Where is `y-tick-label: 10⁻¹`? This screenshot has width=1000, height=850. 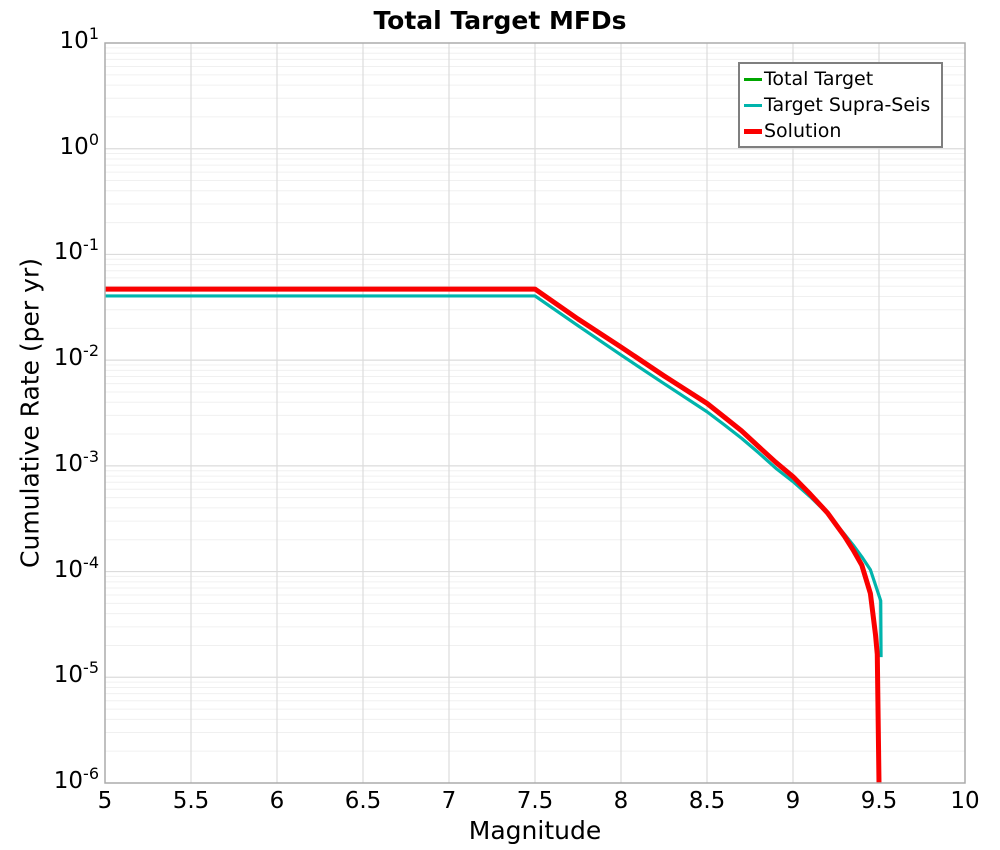
y-tick-label: 10⁻¹ is located at coordinates (76, 250).